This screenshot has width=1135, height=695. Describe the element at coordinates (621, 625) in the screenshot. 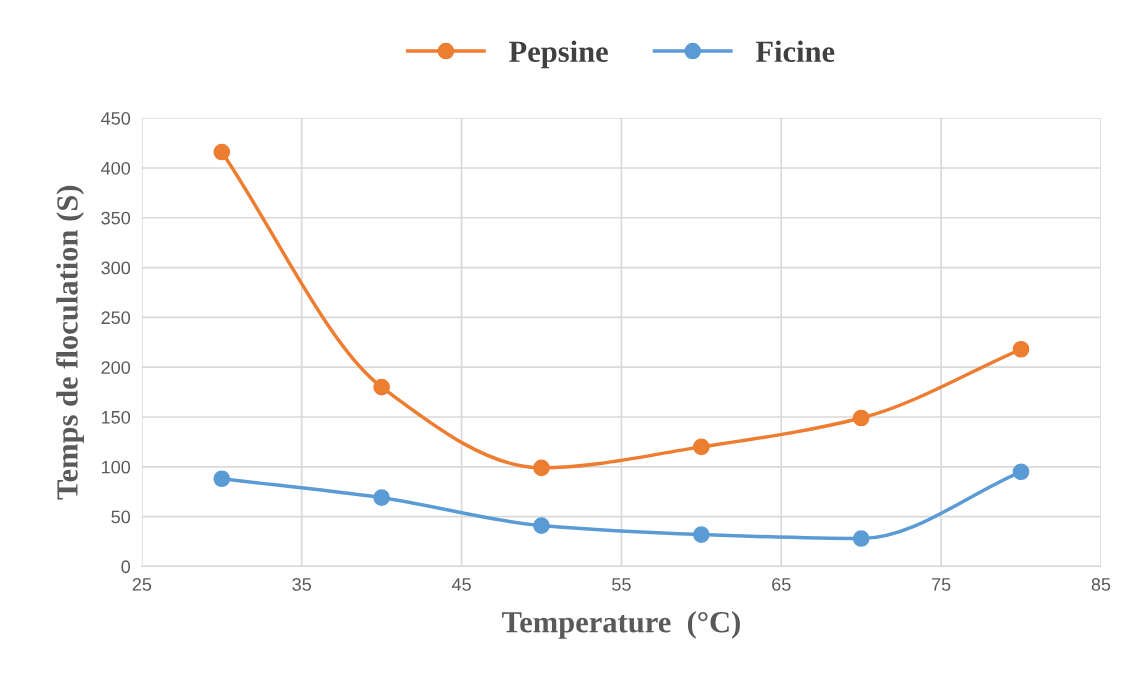

I see `x-axis-title: Temperature (°C)` at that location.